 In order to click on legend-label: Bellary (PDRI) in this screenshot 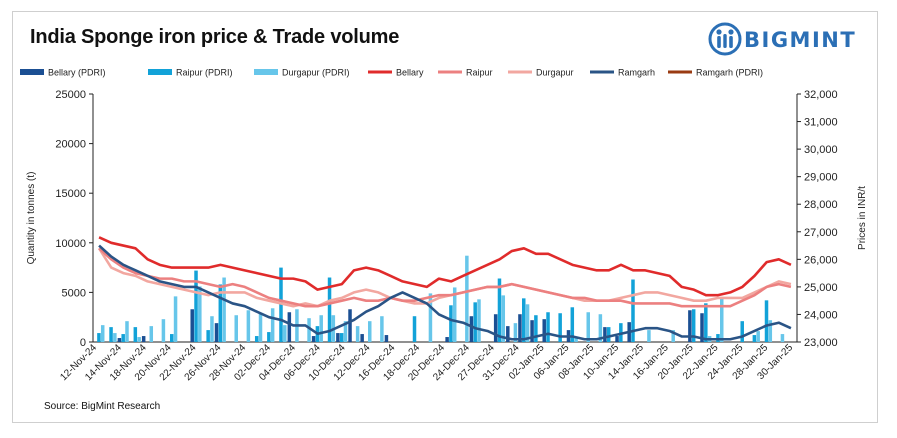, I will do `click(77, 73)`.